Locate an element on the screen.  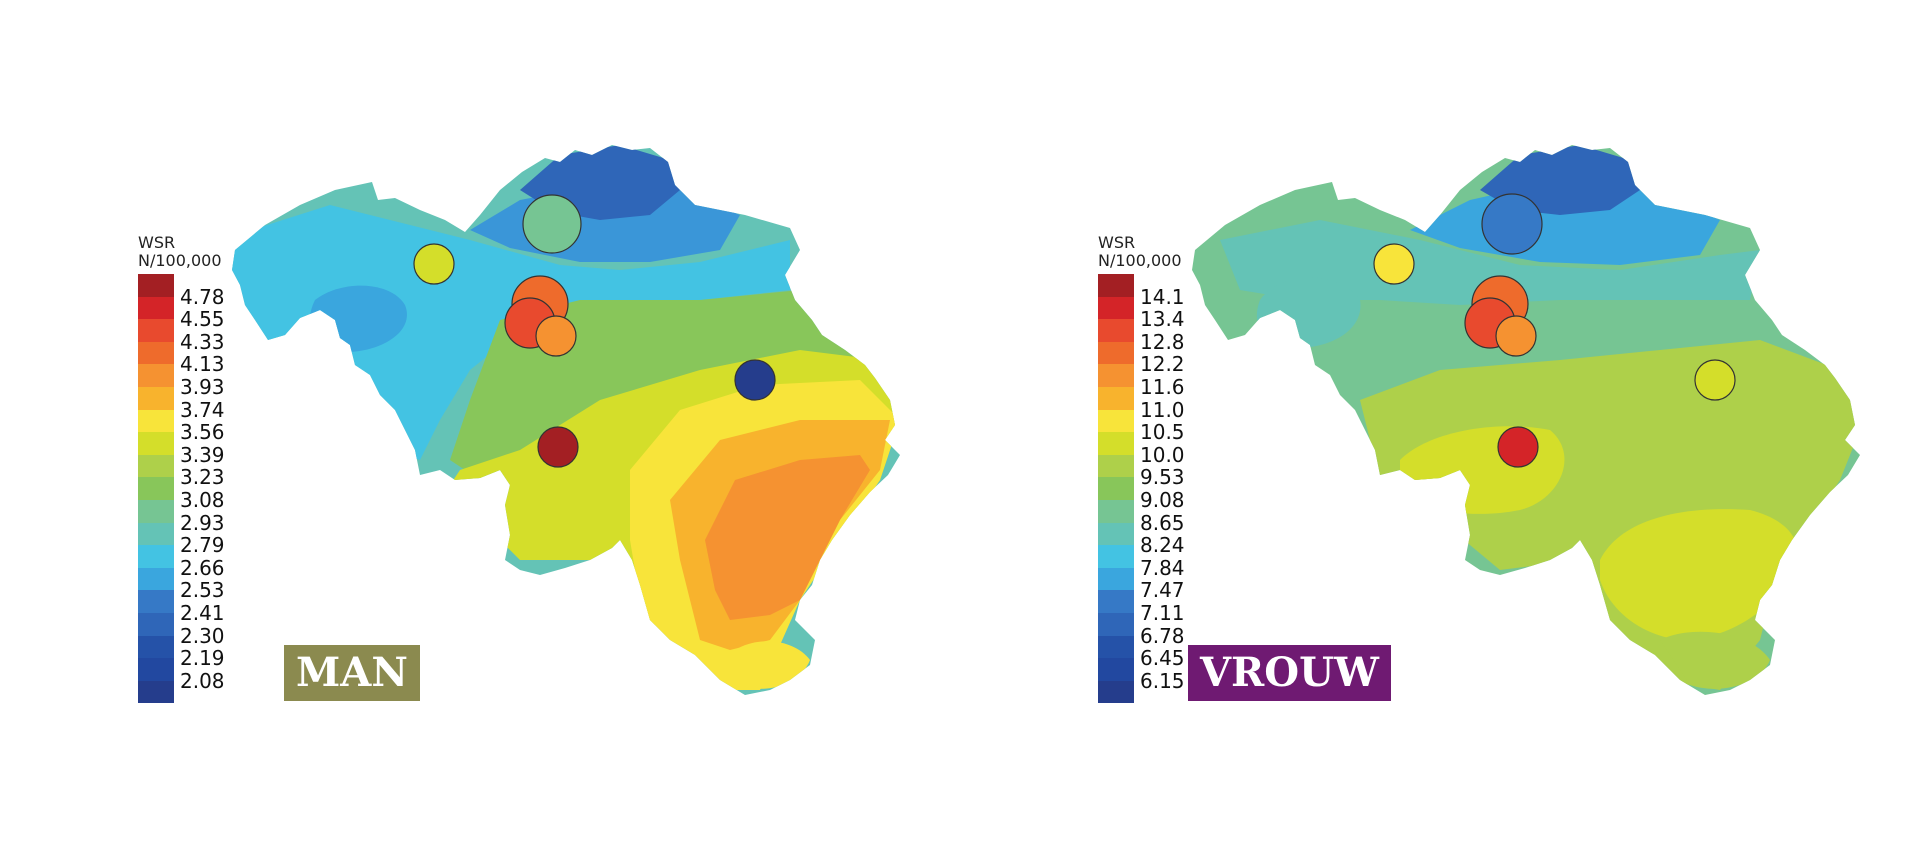
legend-tick-label: 9.53 is located at coordinates (1162, 477).